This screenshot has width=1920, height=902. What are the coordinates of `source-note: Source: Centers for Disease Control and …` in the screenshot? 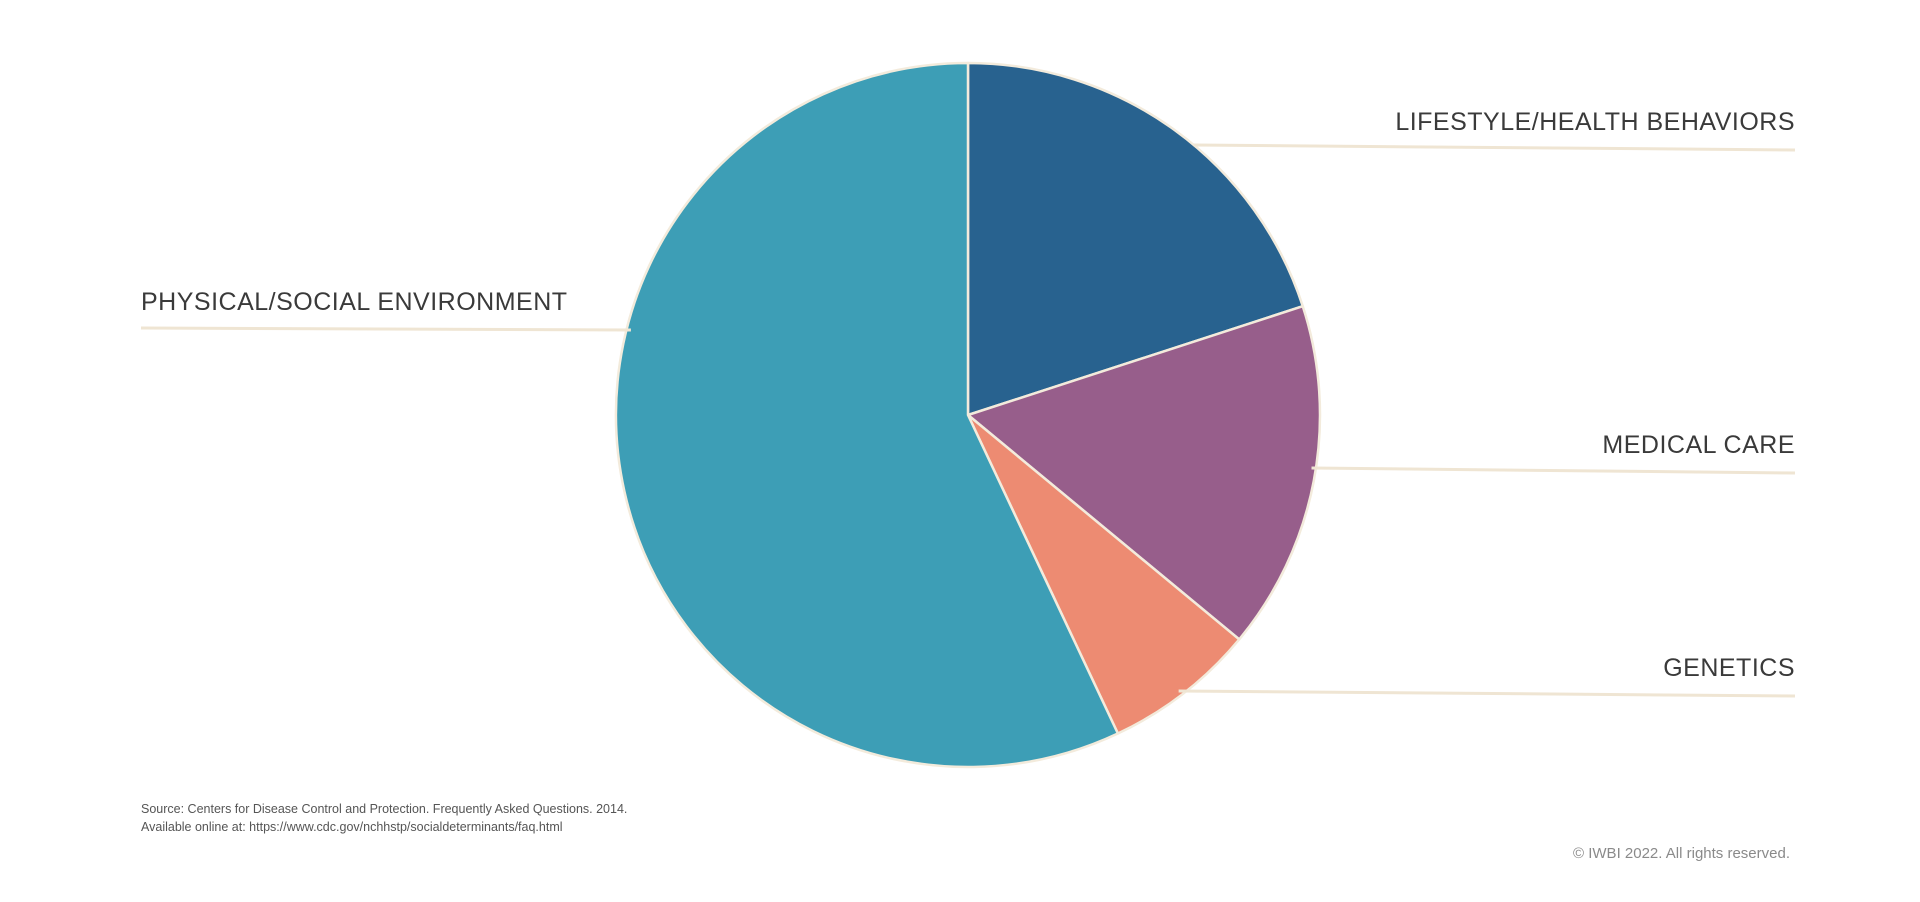 It's located at (384, 818).